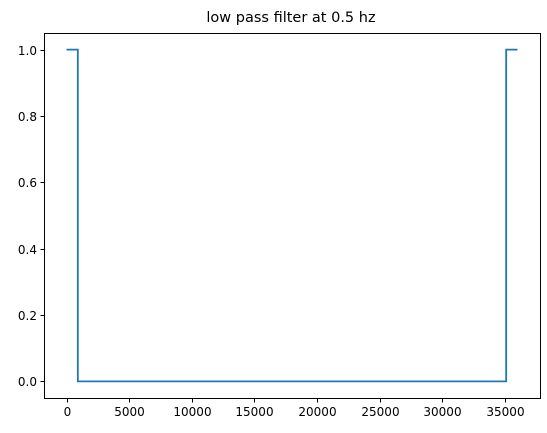 The height and width of the screenshot is (433, 547). Describe the element at coordinates (27, 51) in the screenshot. I see `y-tick-label: 1.0` at that location.